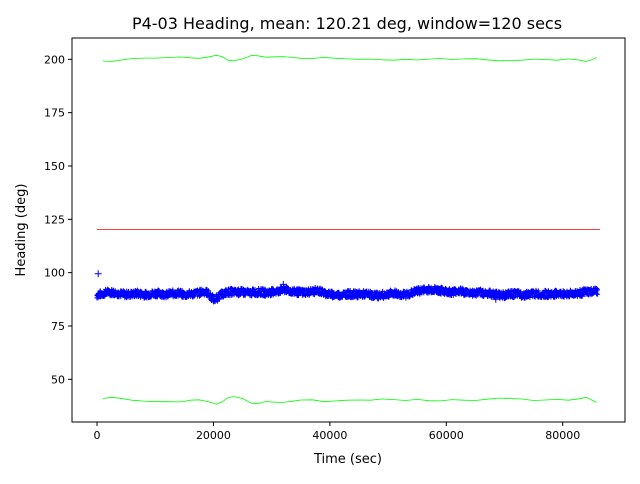 This screenshot has width=640, height=484. What do you see at coordinates (329, 435) in the screenshot?
I see `x-tick-label: 40000` at bounding box center [329, 435].